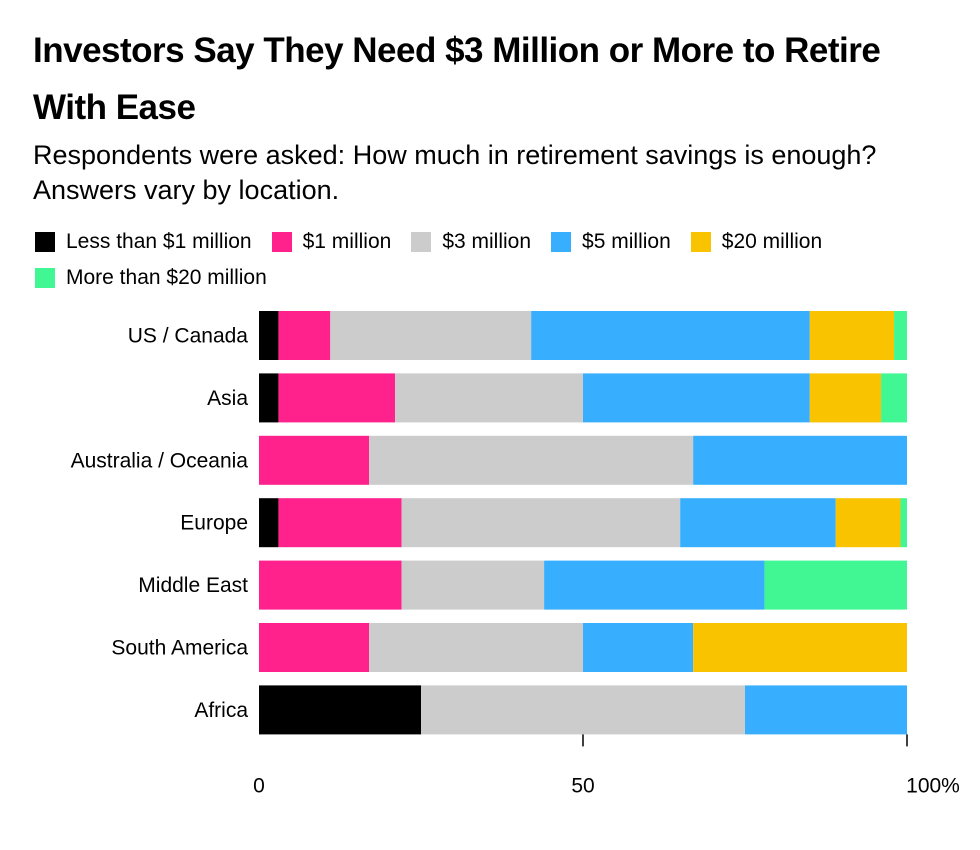  I want to click on bar-segment-south-america-1-million, so click(314, 647).